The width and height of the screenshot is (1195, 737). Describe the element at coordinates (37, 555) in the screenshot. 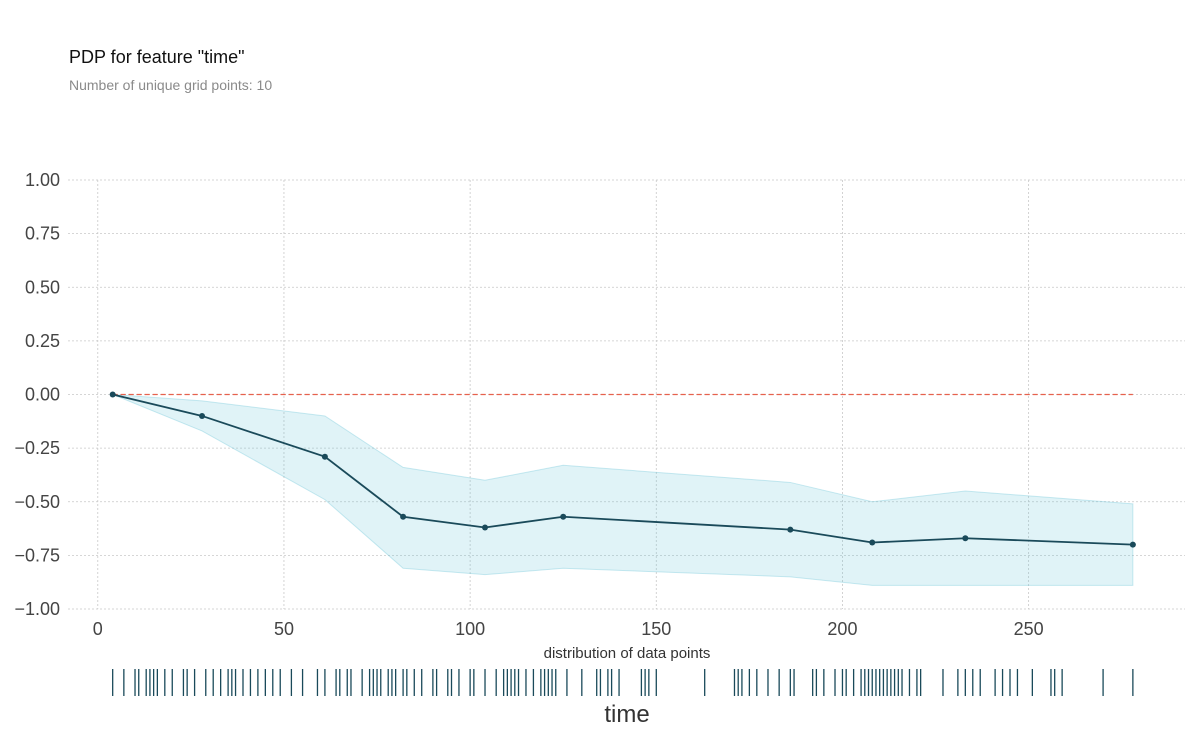

I see `y-tick-label: −0.75` at that location.